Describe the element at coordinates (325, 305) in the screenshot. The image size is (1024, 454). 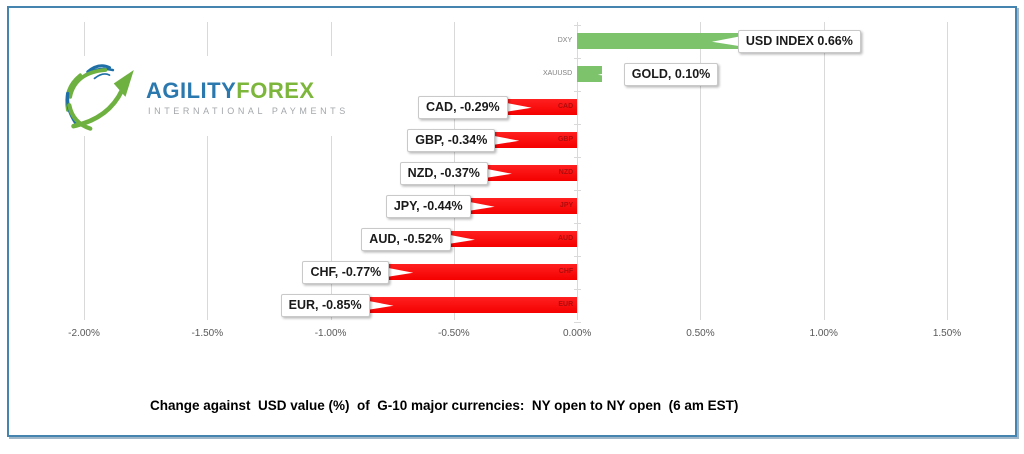
I see `data-label-callout: EUR, -0.85%` at that location.